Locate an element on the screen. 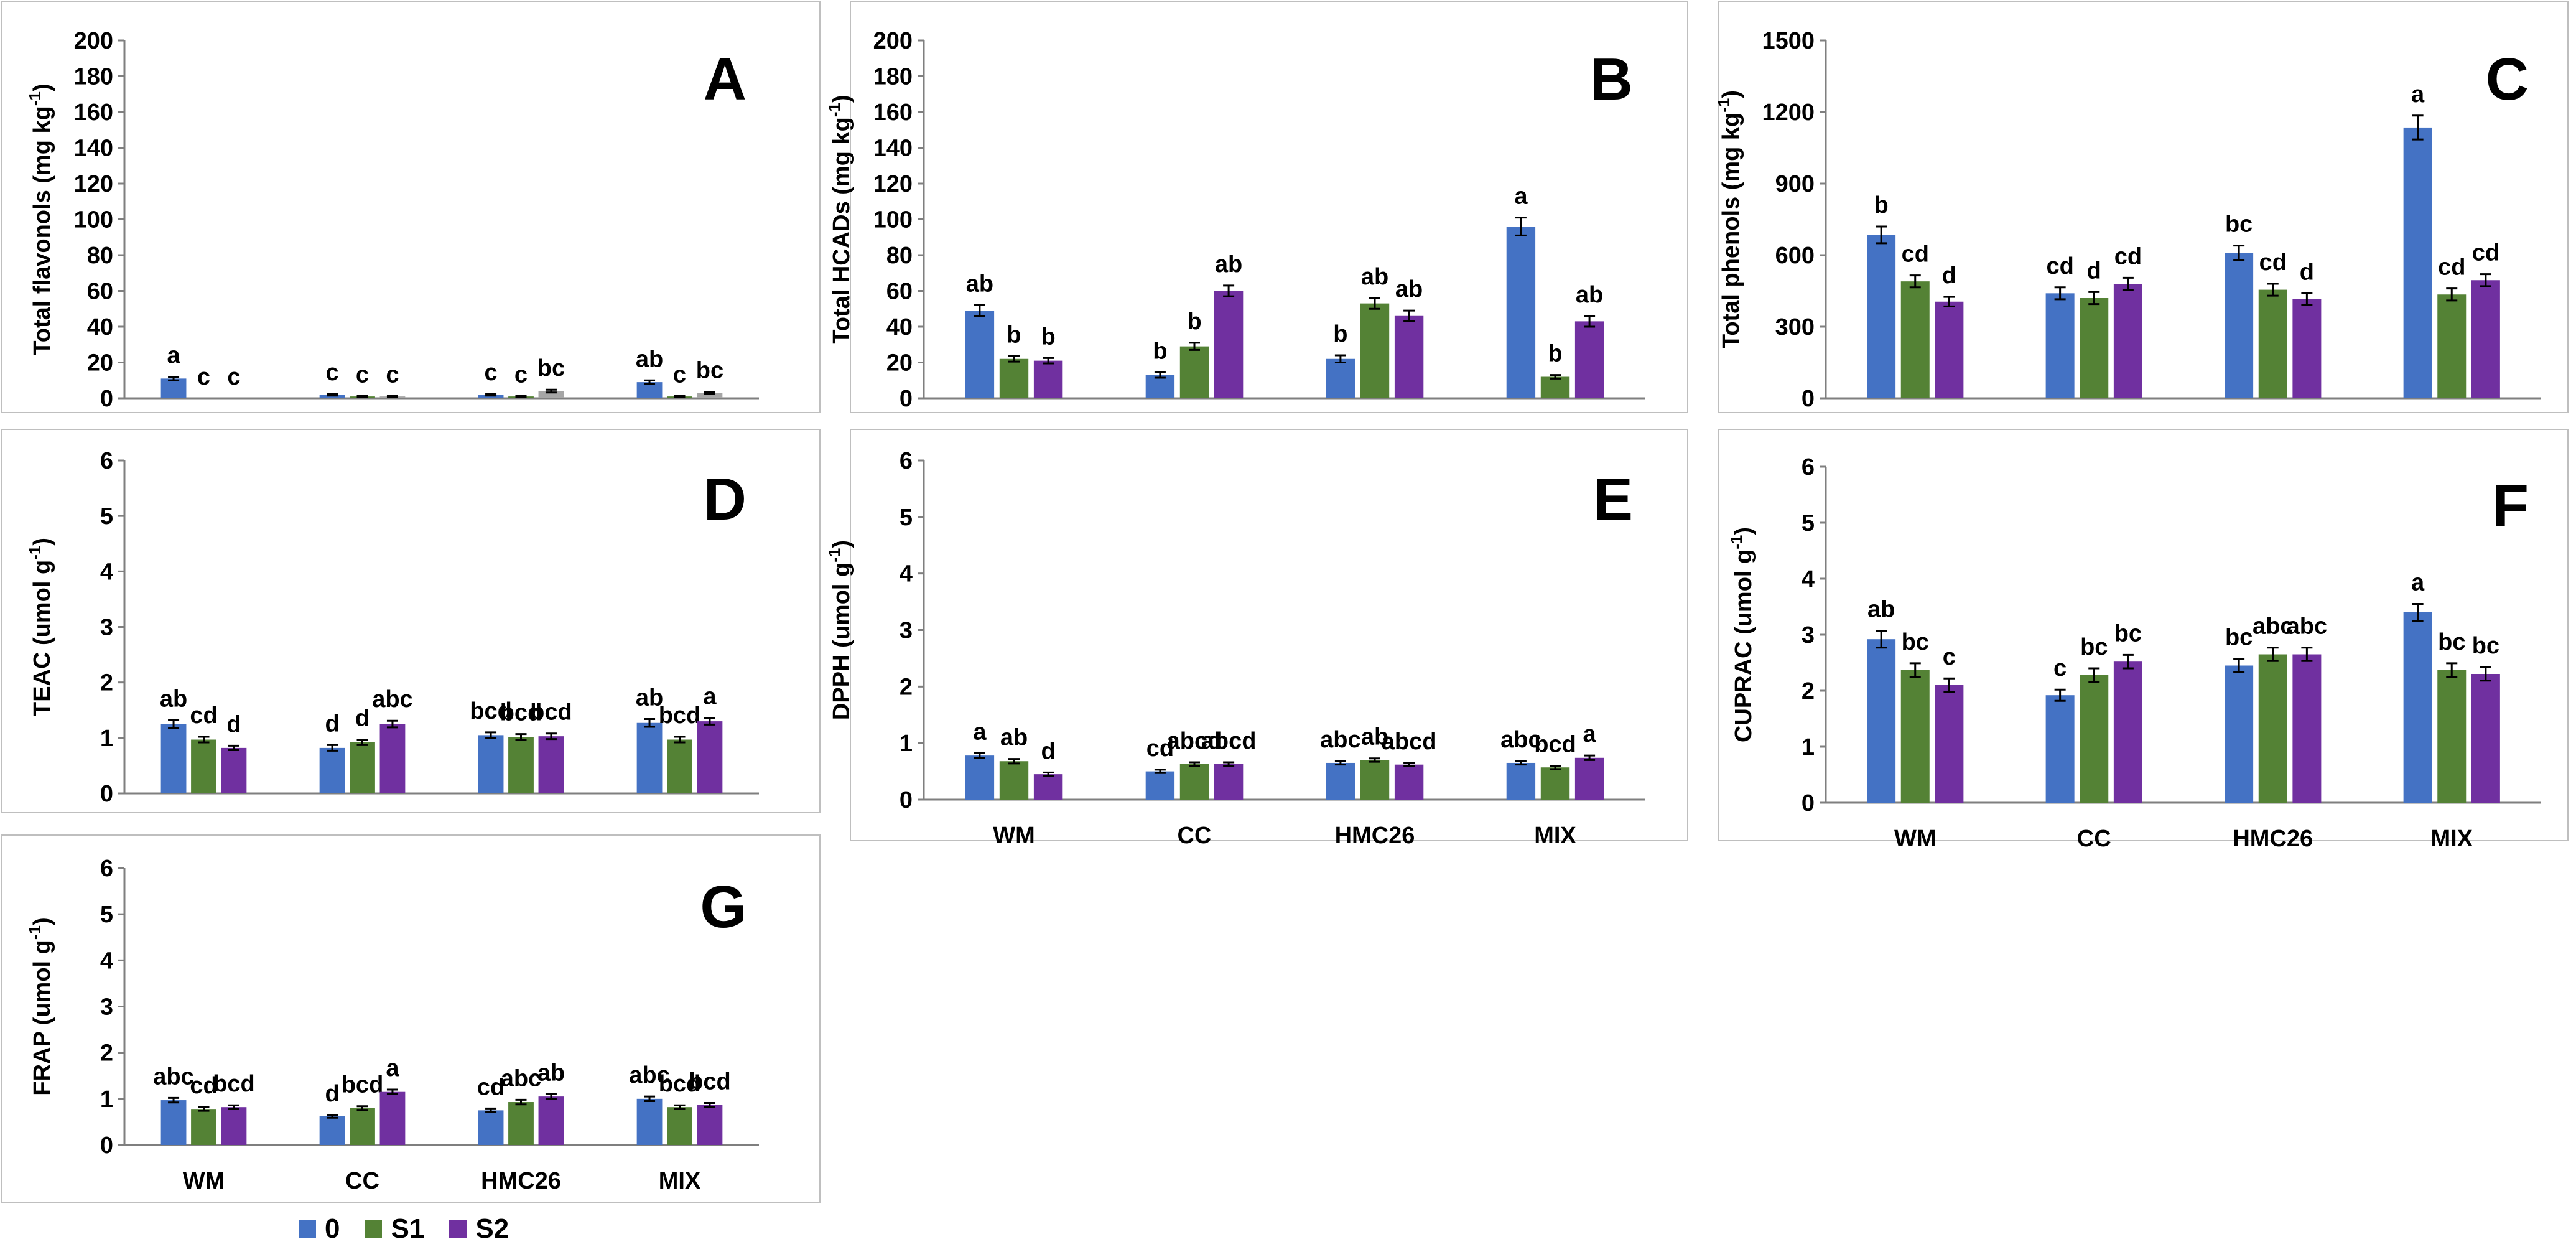  data-label-b-cc-s2: ab is located at coordinates (1228, 264).